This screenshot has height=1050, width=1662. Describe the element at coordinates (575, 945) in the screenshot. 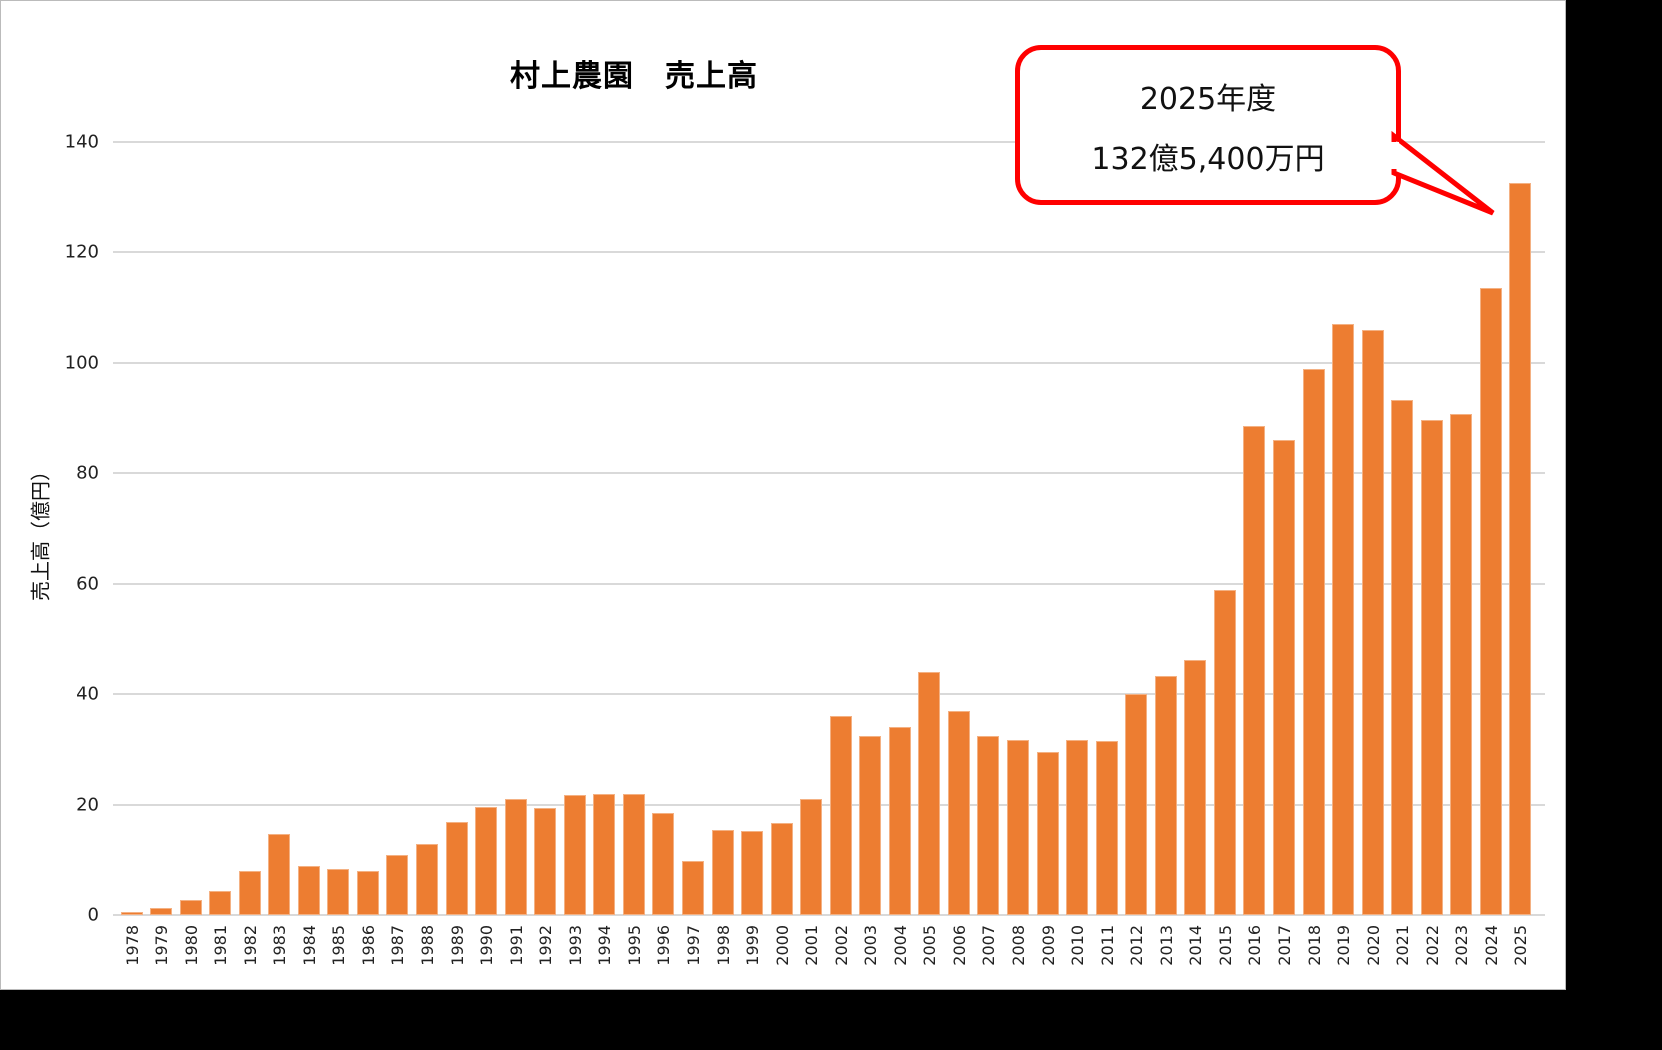

I see `x-tick-label: 1993` at that location.